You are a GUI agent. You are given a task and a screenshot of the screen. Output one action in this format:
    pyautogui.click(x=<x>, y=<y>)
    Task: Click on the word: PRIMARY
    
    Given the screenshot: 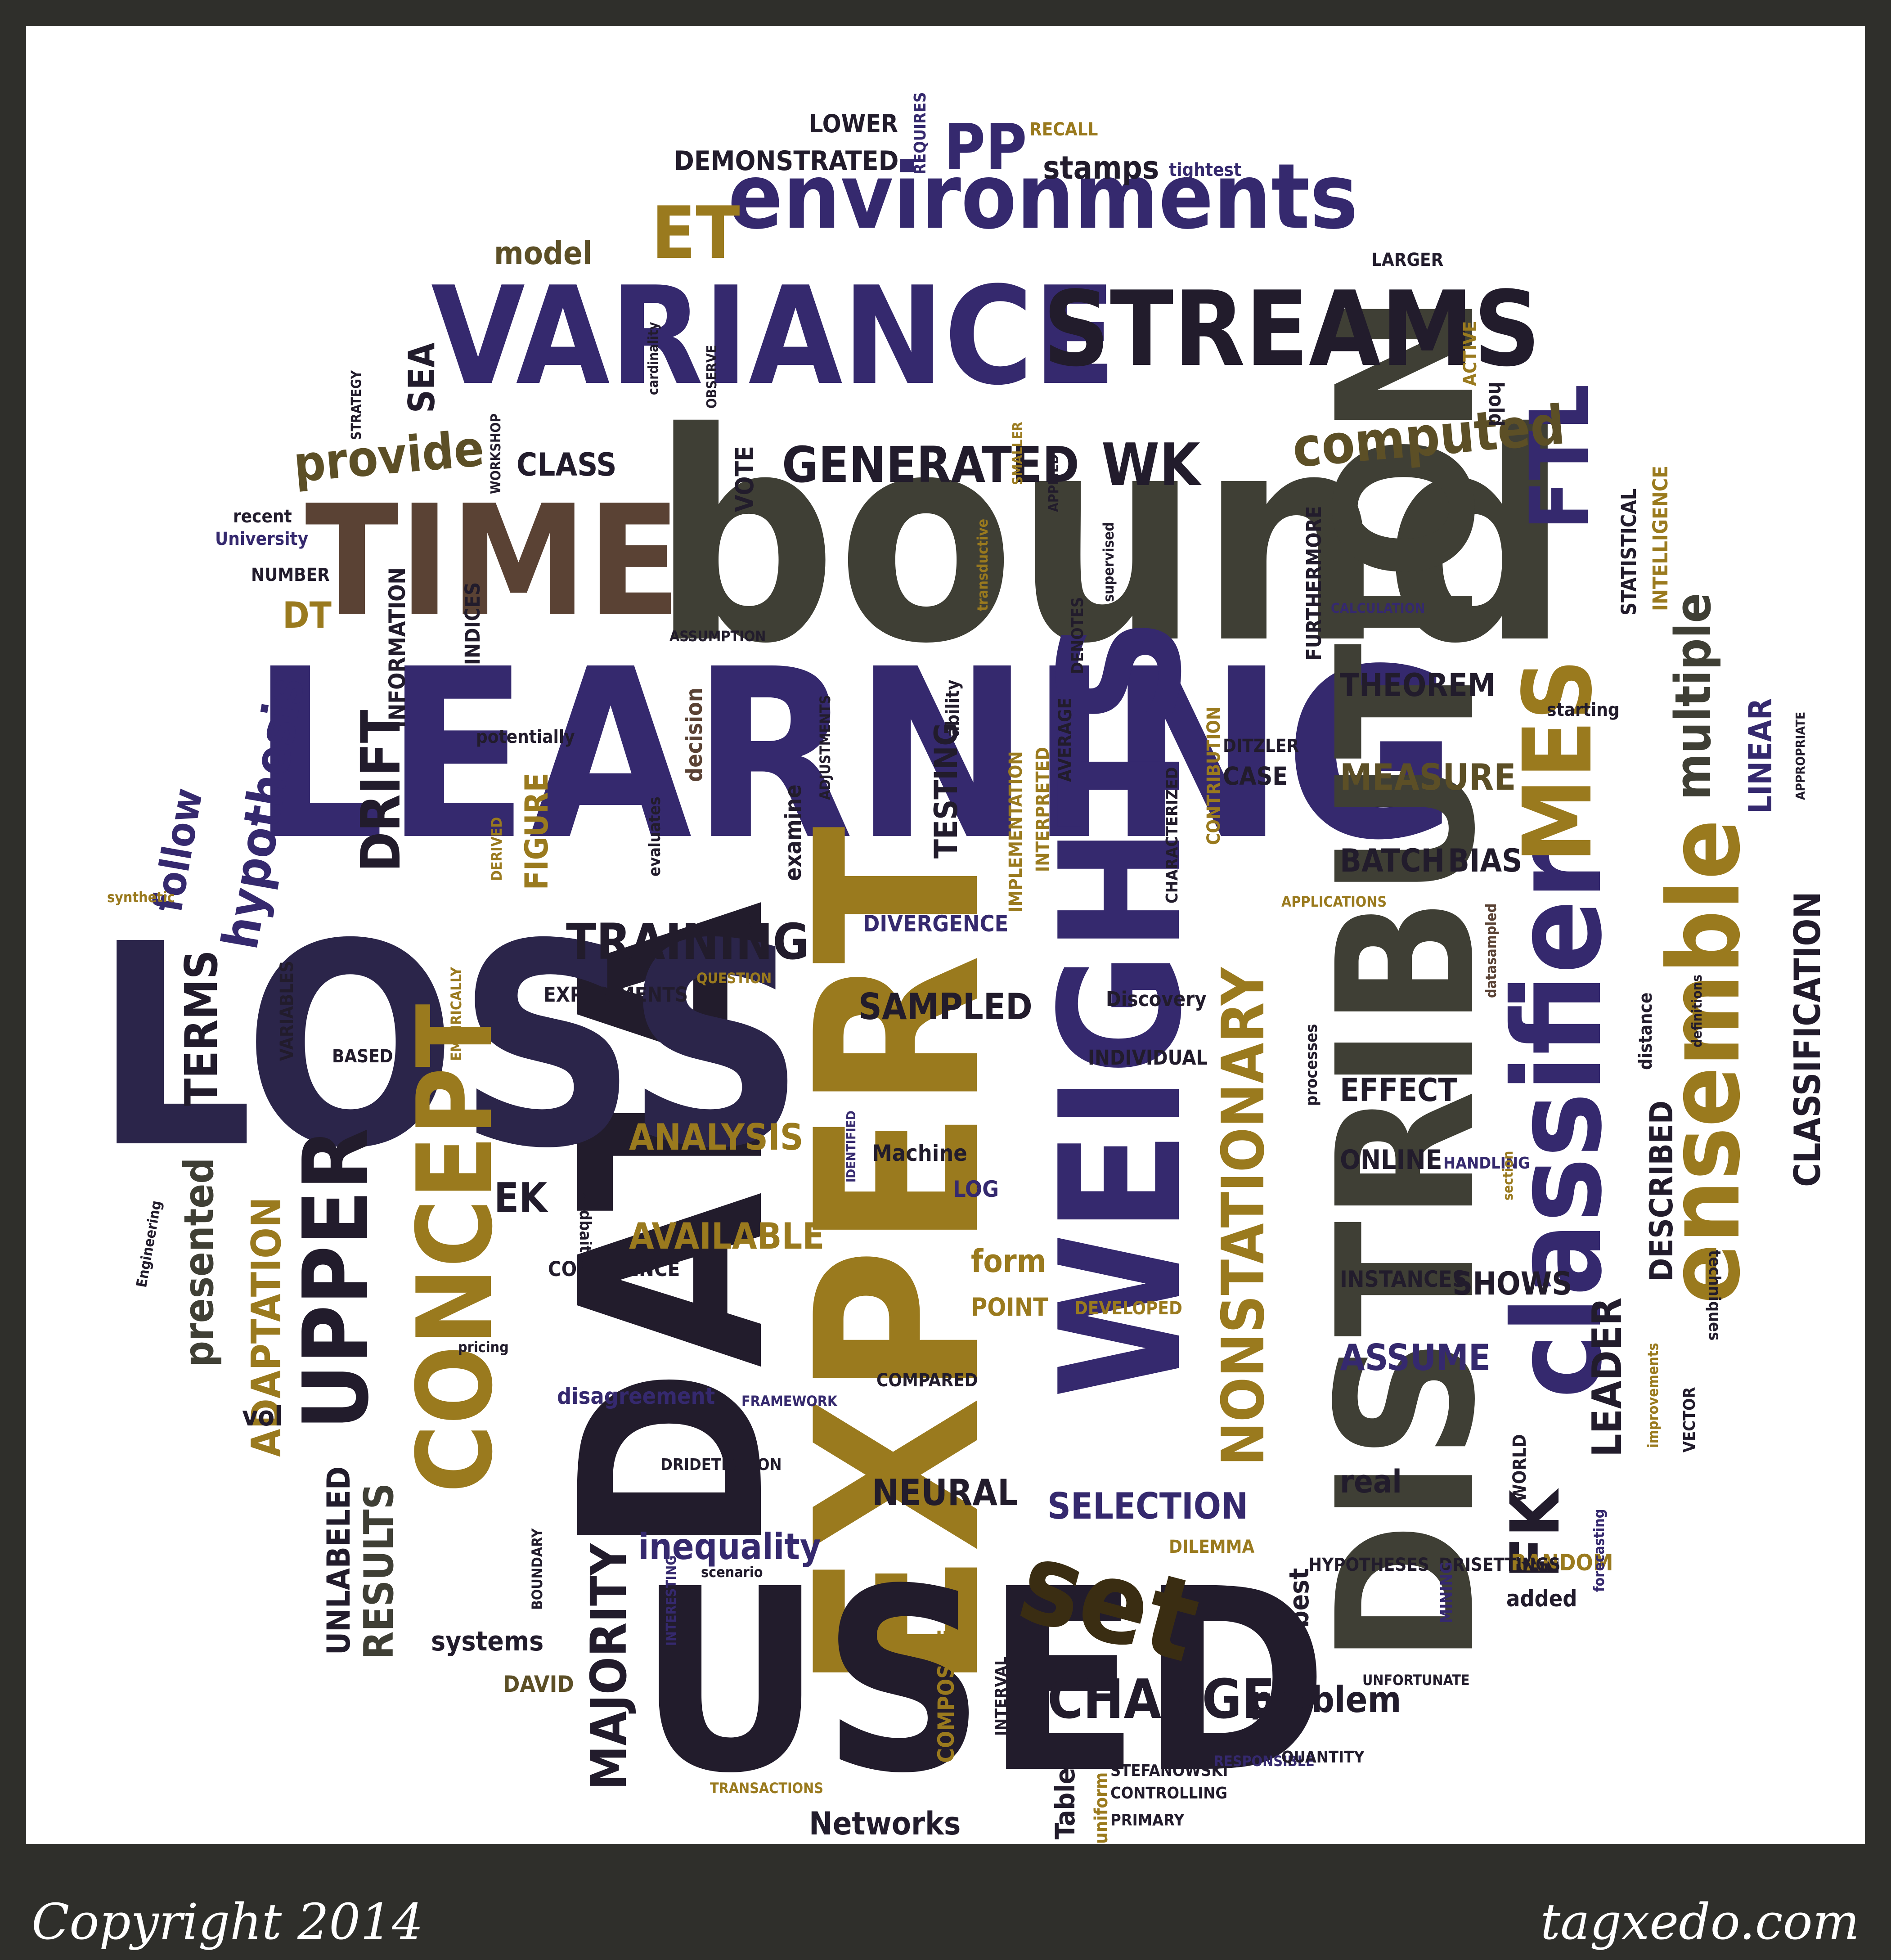 What is the action you would take?
    pyautogui.click(x=1147, y=1820)
    